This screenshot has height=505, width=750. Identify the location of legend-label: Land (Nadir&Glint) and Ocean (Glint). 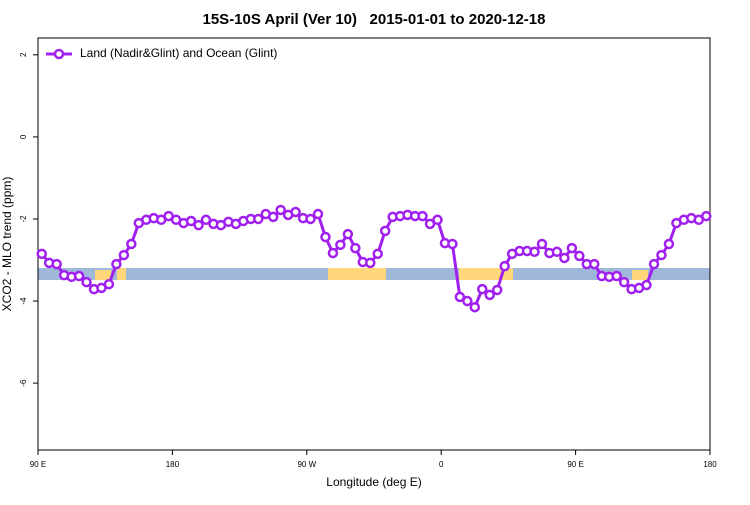
(178, 53).